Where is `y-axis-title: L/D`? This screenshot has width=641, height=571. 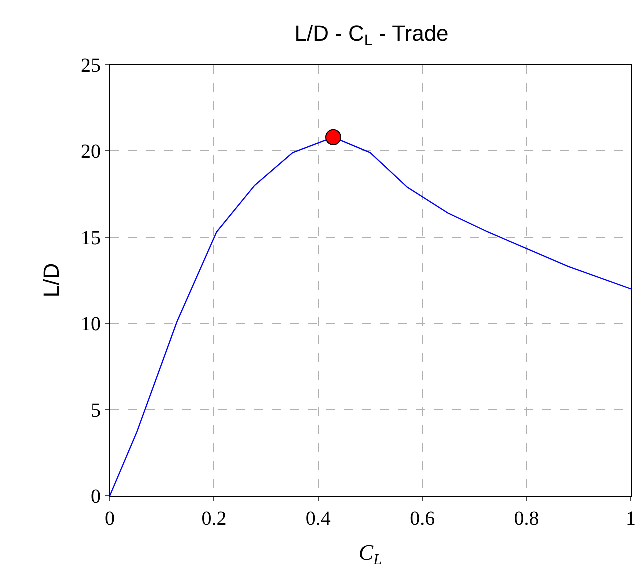 y-axis-title: L/D is located at coordinates (51, 280).